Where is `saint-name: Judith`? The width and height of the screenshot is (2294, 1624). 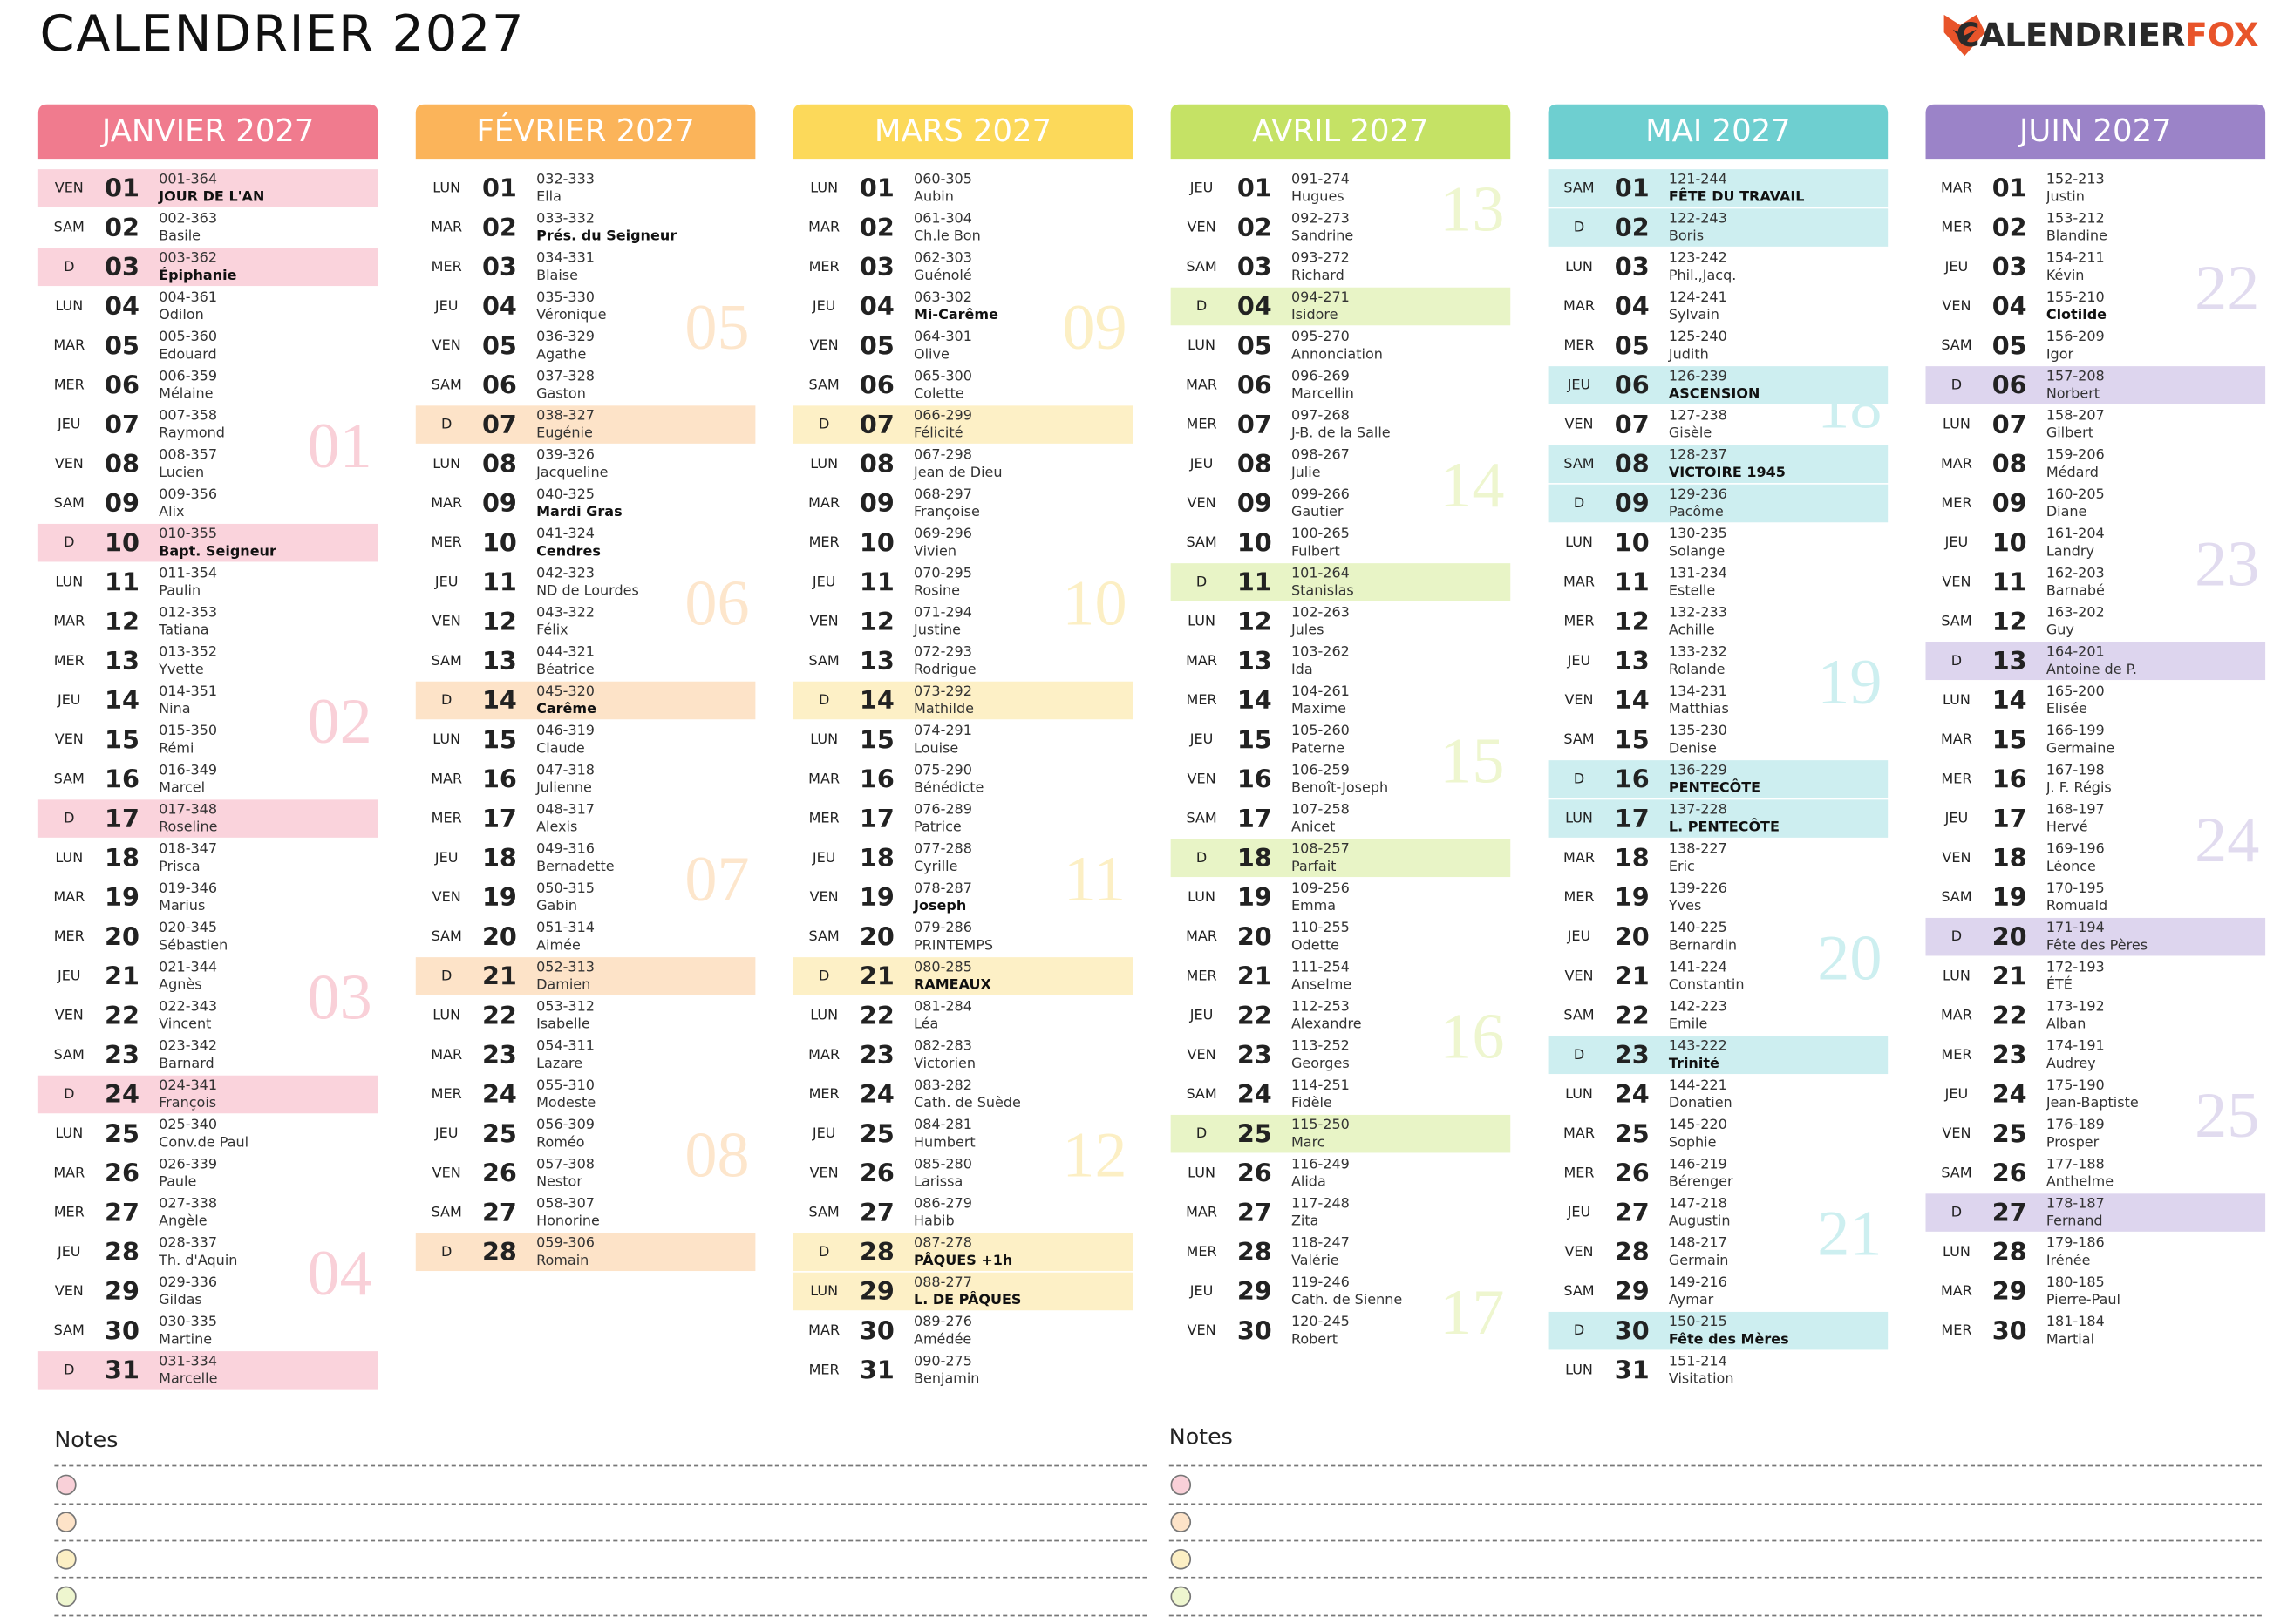 saint-name: Judith is located at coordinates (1688, 353).